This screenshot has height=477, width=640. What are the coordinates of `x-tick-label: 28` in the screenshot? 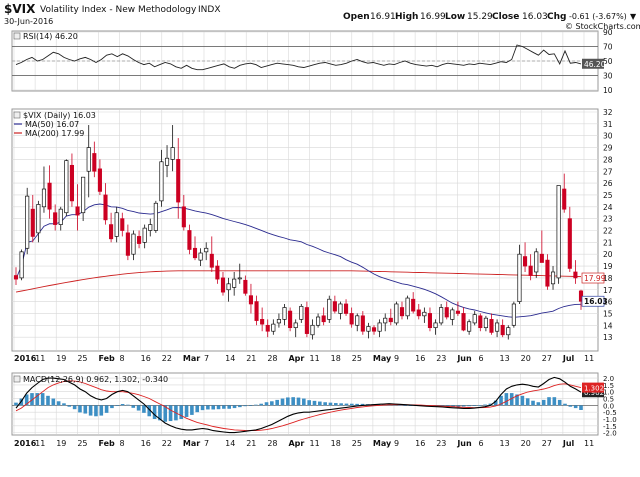 It's located at (272, 358).